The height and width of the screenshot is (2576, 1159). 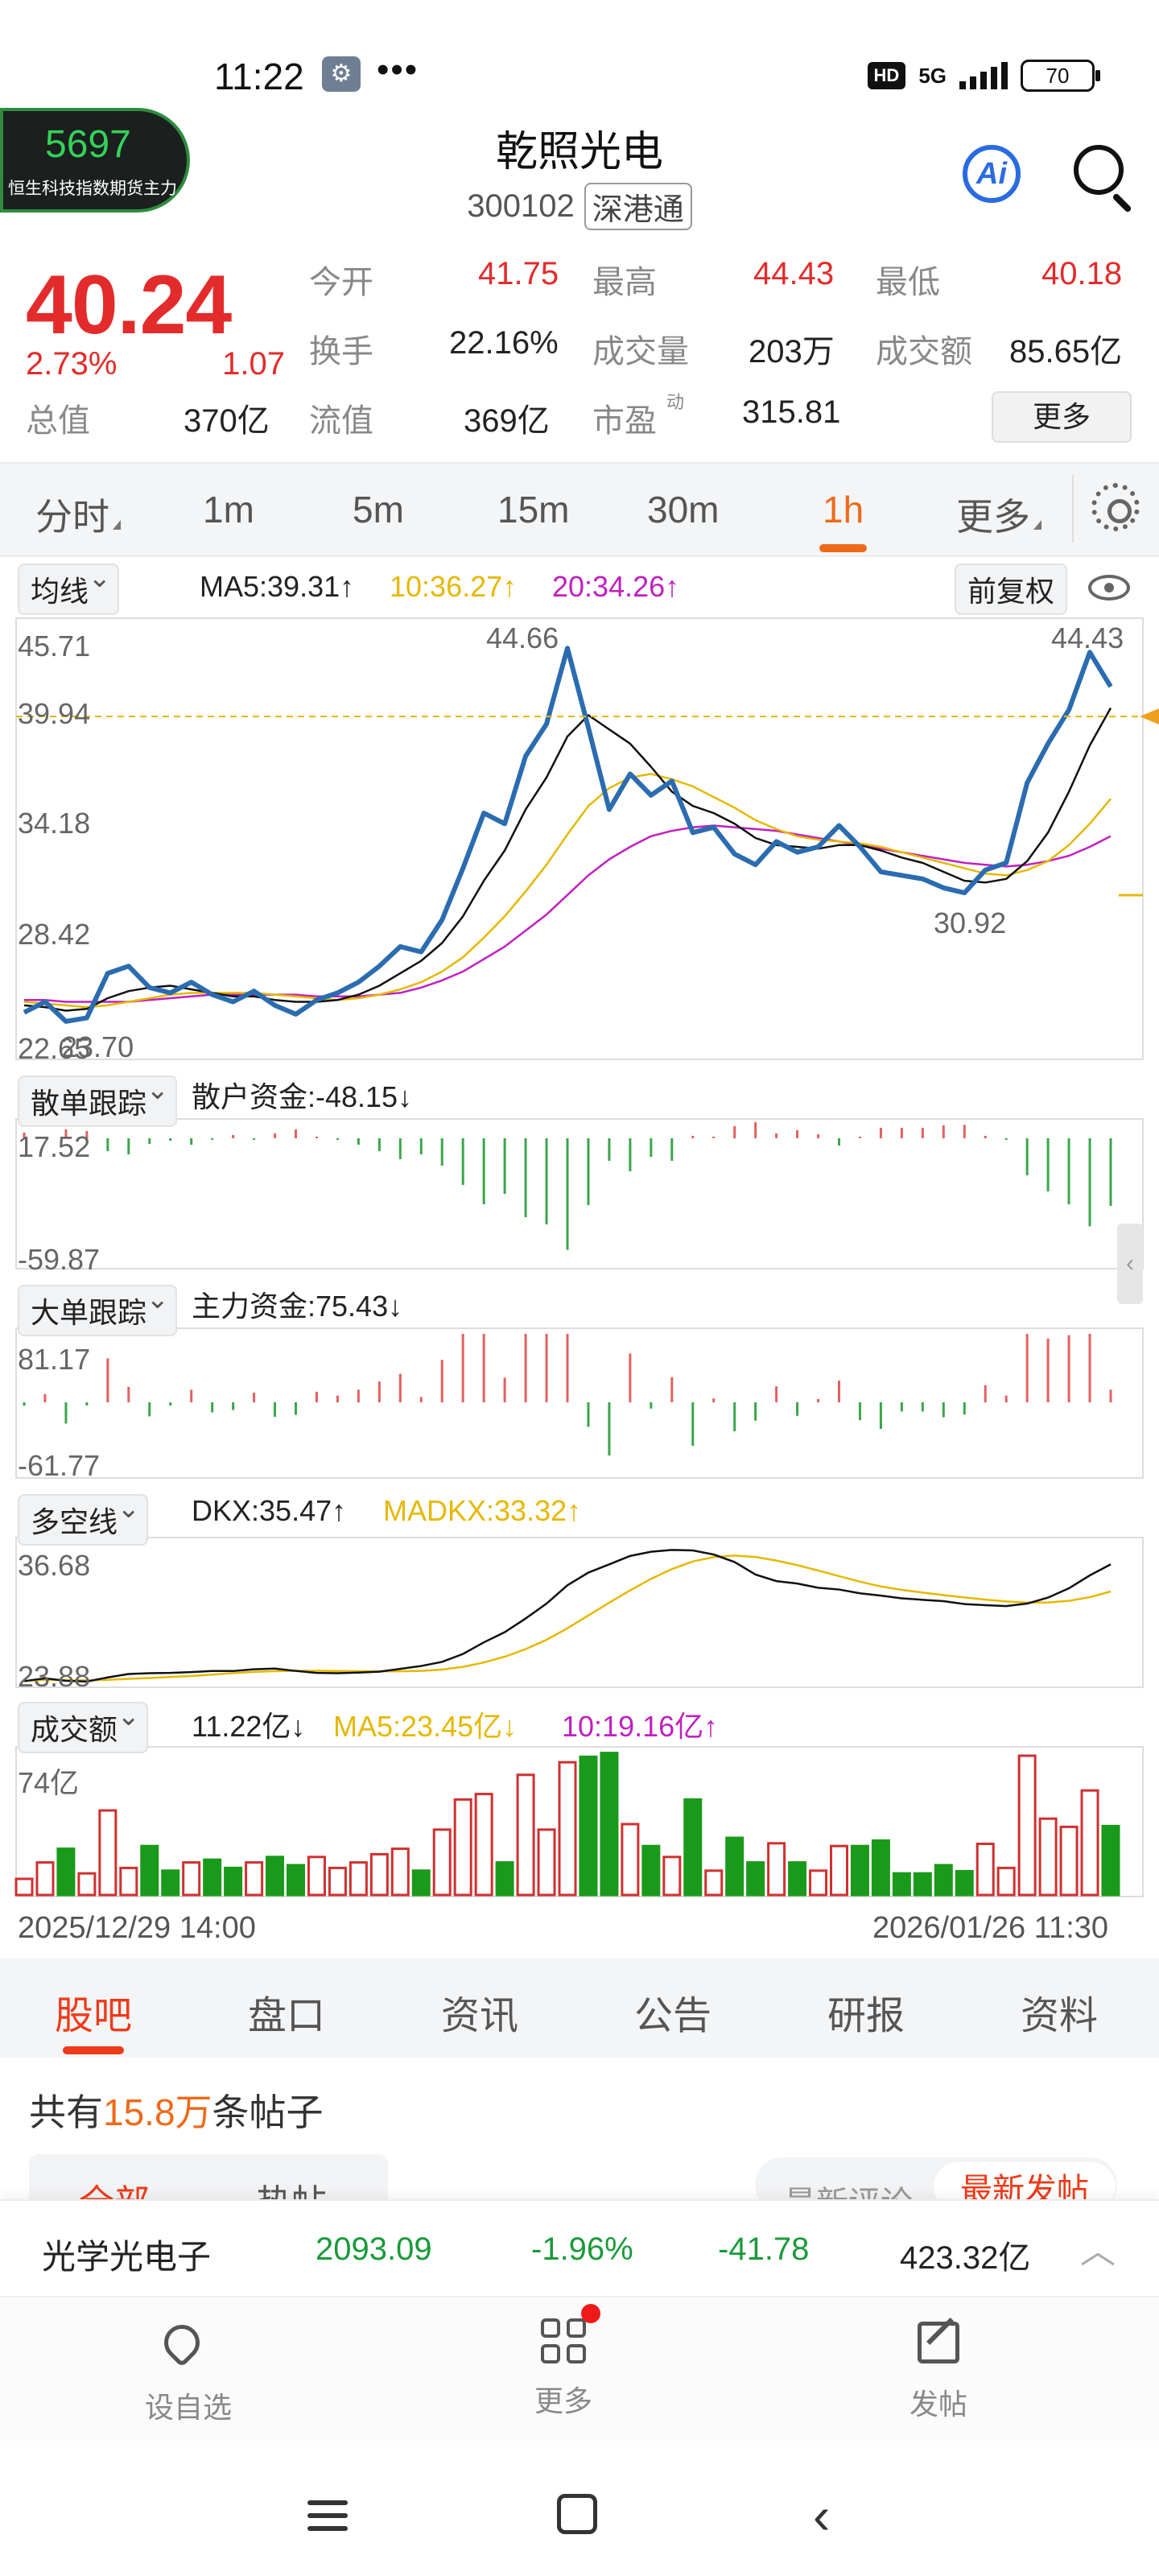 I want to click on index-floating-widget: 5697 恒生科技指数期货主力, so click(x=95, y=160).